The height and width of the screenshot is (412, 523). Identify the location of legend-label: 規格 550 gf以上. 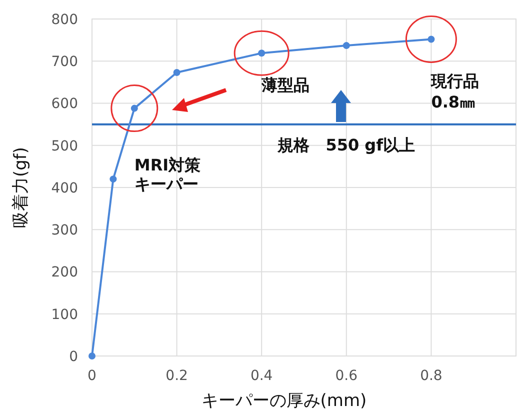
(346, 144).